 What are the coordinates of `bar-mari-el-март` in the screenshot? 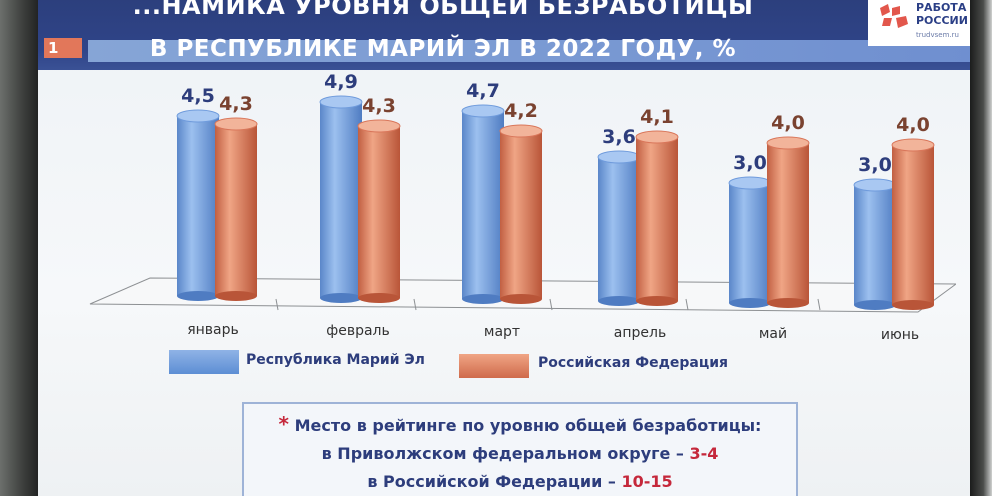 It's located at (483, 204).